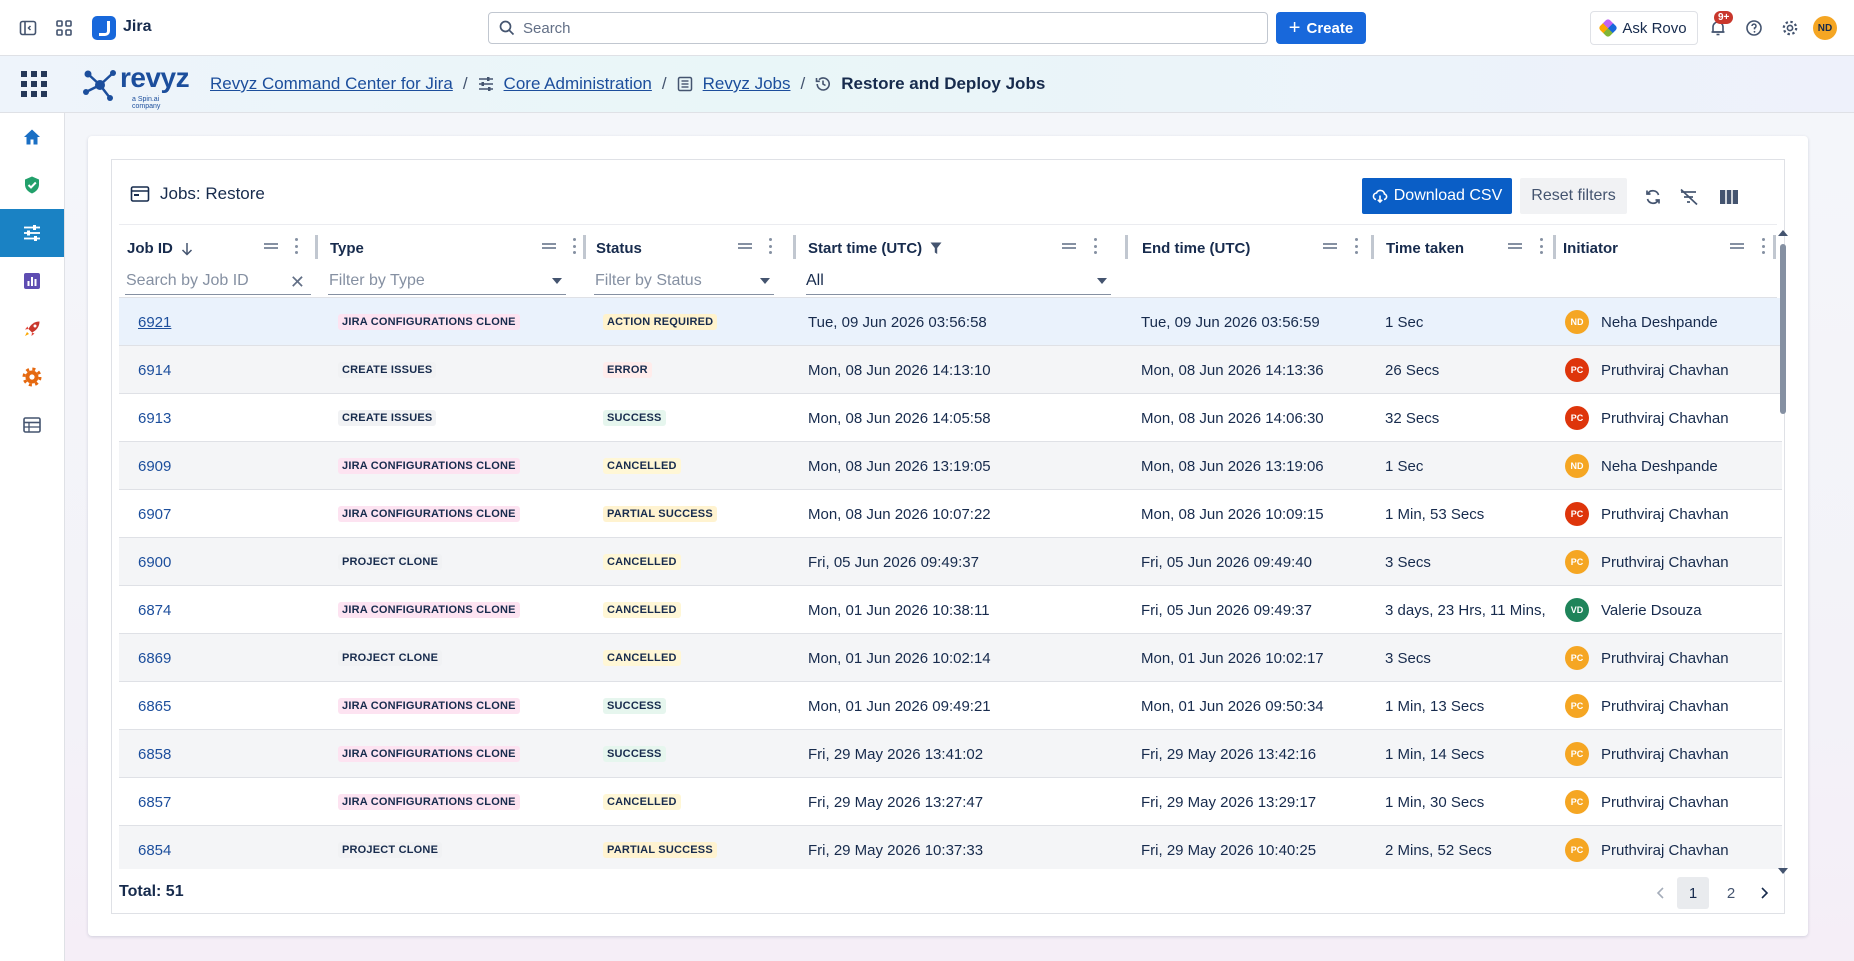 The image size is (1854, 961). What do you see at coordinates (32, 137) in the screenshot?
I see `nav-home` at bounding box center [32, 137].